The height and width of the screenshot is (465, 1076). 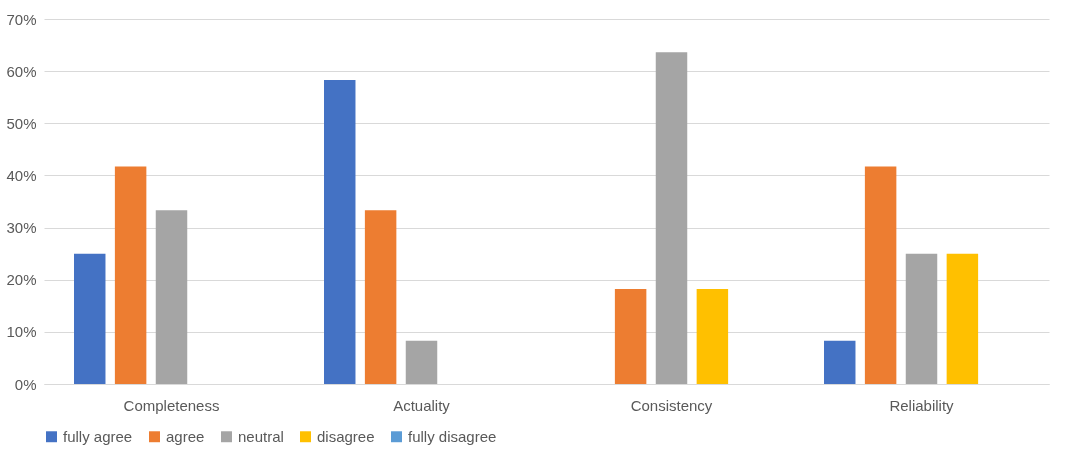 What do you see at coordinates (671, 405) in the screenshot?
I see `x-tick-label: Consistency` at bounding box center [671, 405].